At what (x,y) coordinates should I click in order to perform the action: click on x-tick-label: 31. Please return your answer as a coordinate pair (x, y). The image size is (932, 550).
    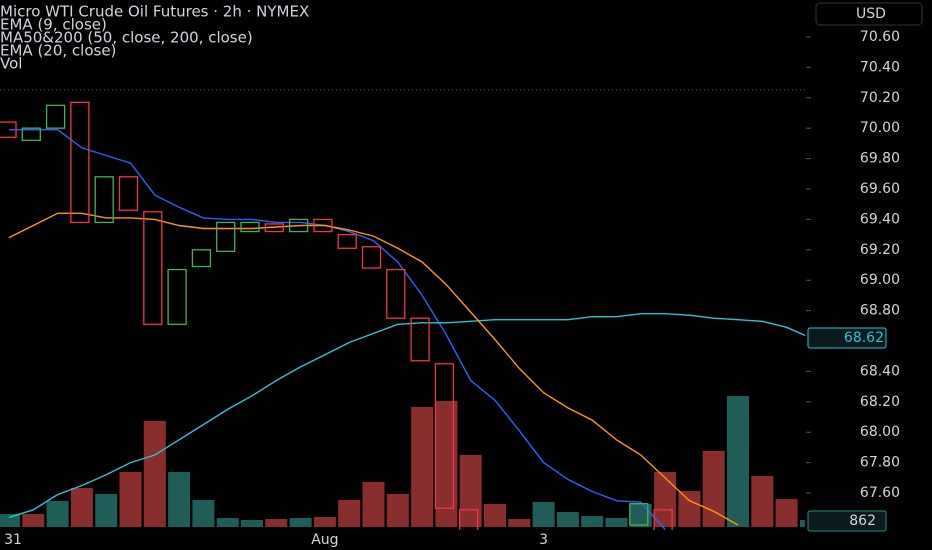
    Looking at the image, I should click on (13, 540).